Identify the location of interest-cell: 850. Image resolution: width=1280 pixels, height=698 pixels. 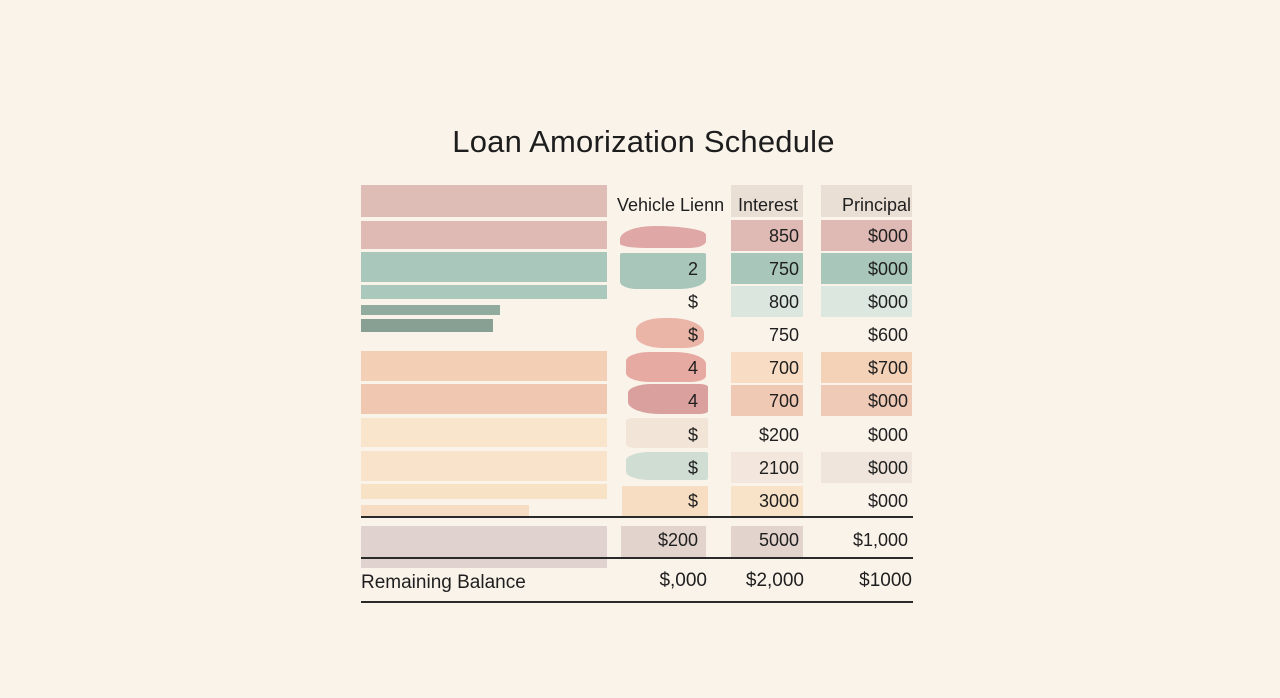
(783, 236).